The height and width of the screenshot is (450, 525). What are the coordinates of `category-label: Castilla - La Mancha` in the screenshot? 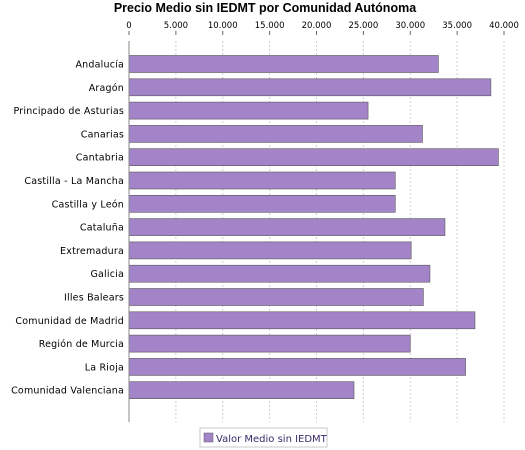 It's located at (74, 181).